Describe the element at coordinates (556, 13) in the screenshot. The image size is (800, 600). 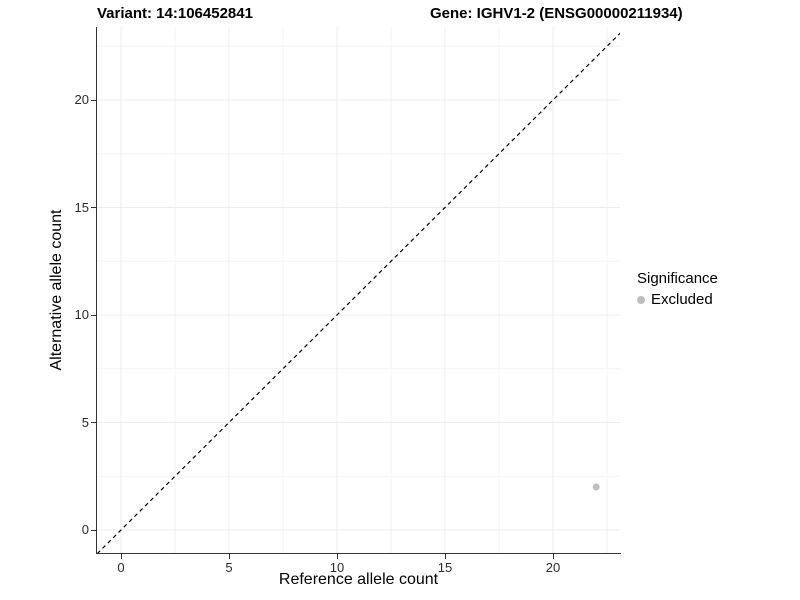
I see `plot-title-gene: Gene: IGHV1-2 (ENSG00000211934)` at that location.